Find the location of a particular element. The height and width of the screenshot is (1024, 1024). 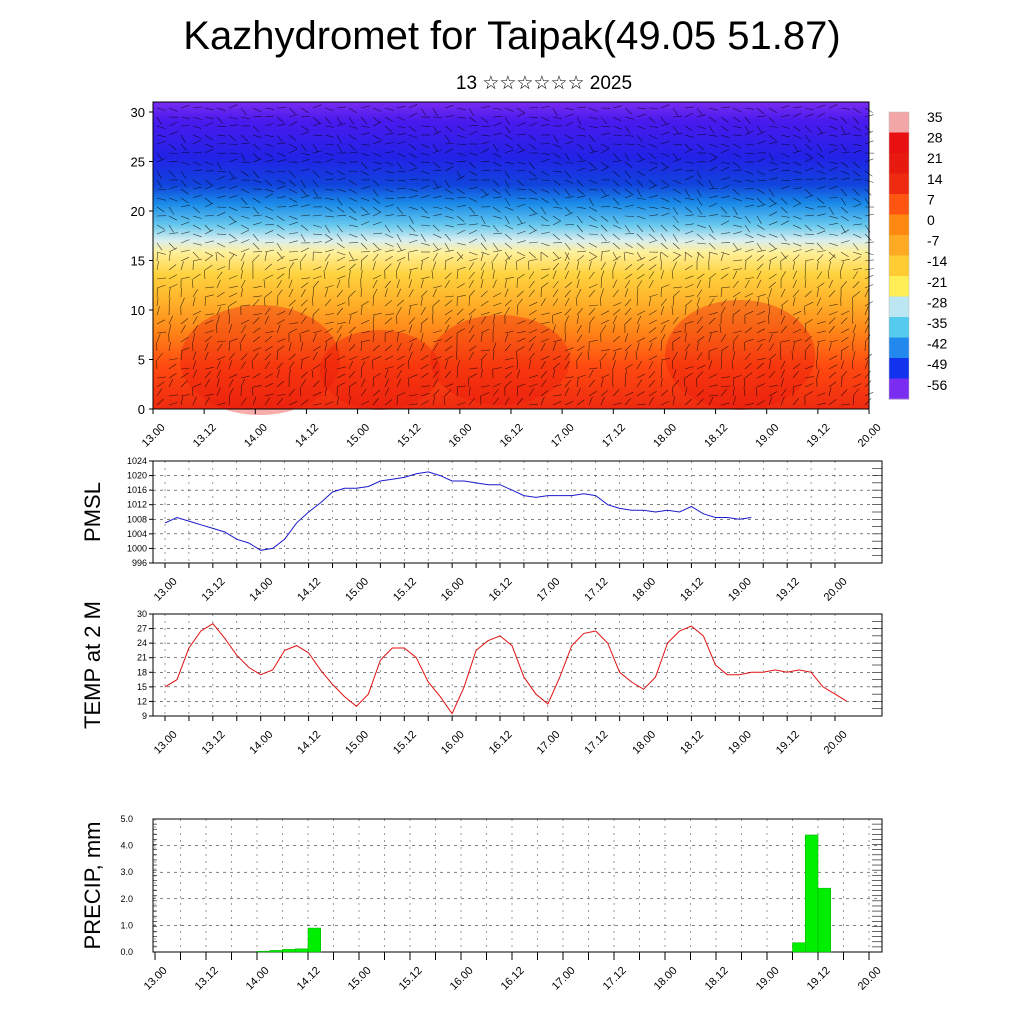

precip-x-tick-label: 18.00 is located at coordinates (666, 979).